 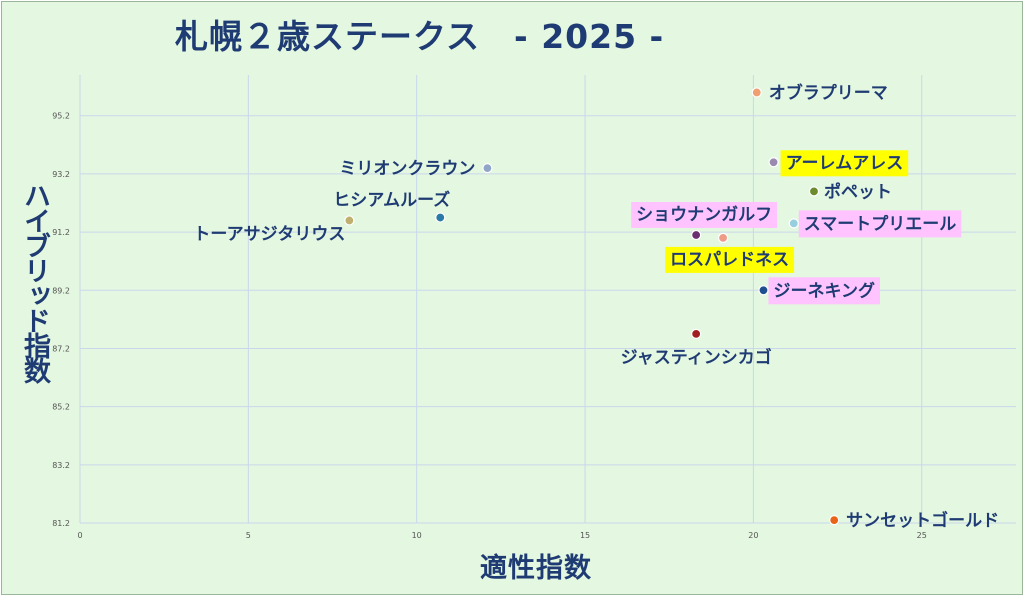 What do you see at coordinates (922, 535) in the screenshot?
I see `x-tick-label: 25` at bounding box center [922, 535].